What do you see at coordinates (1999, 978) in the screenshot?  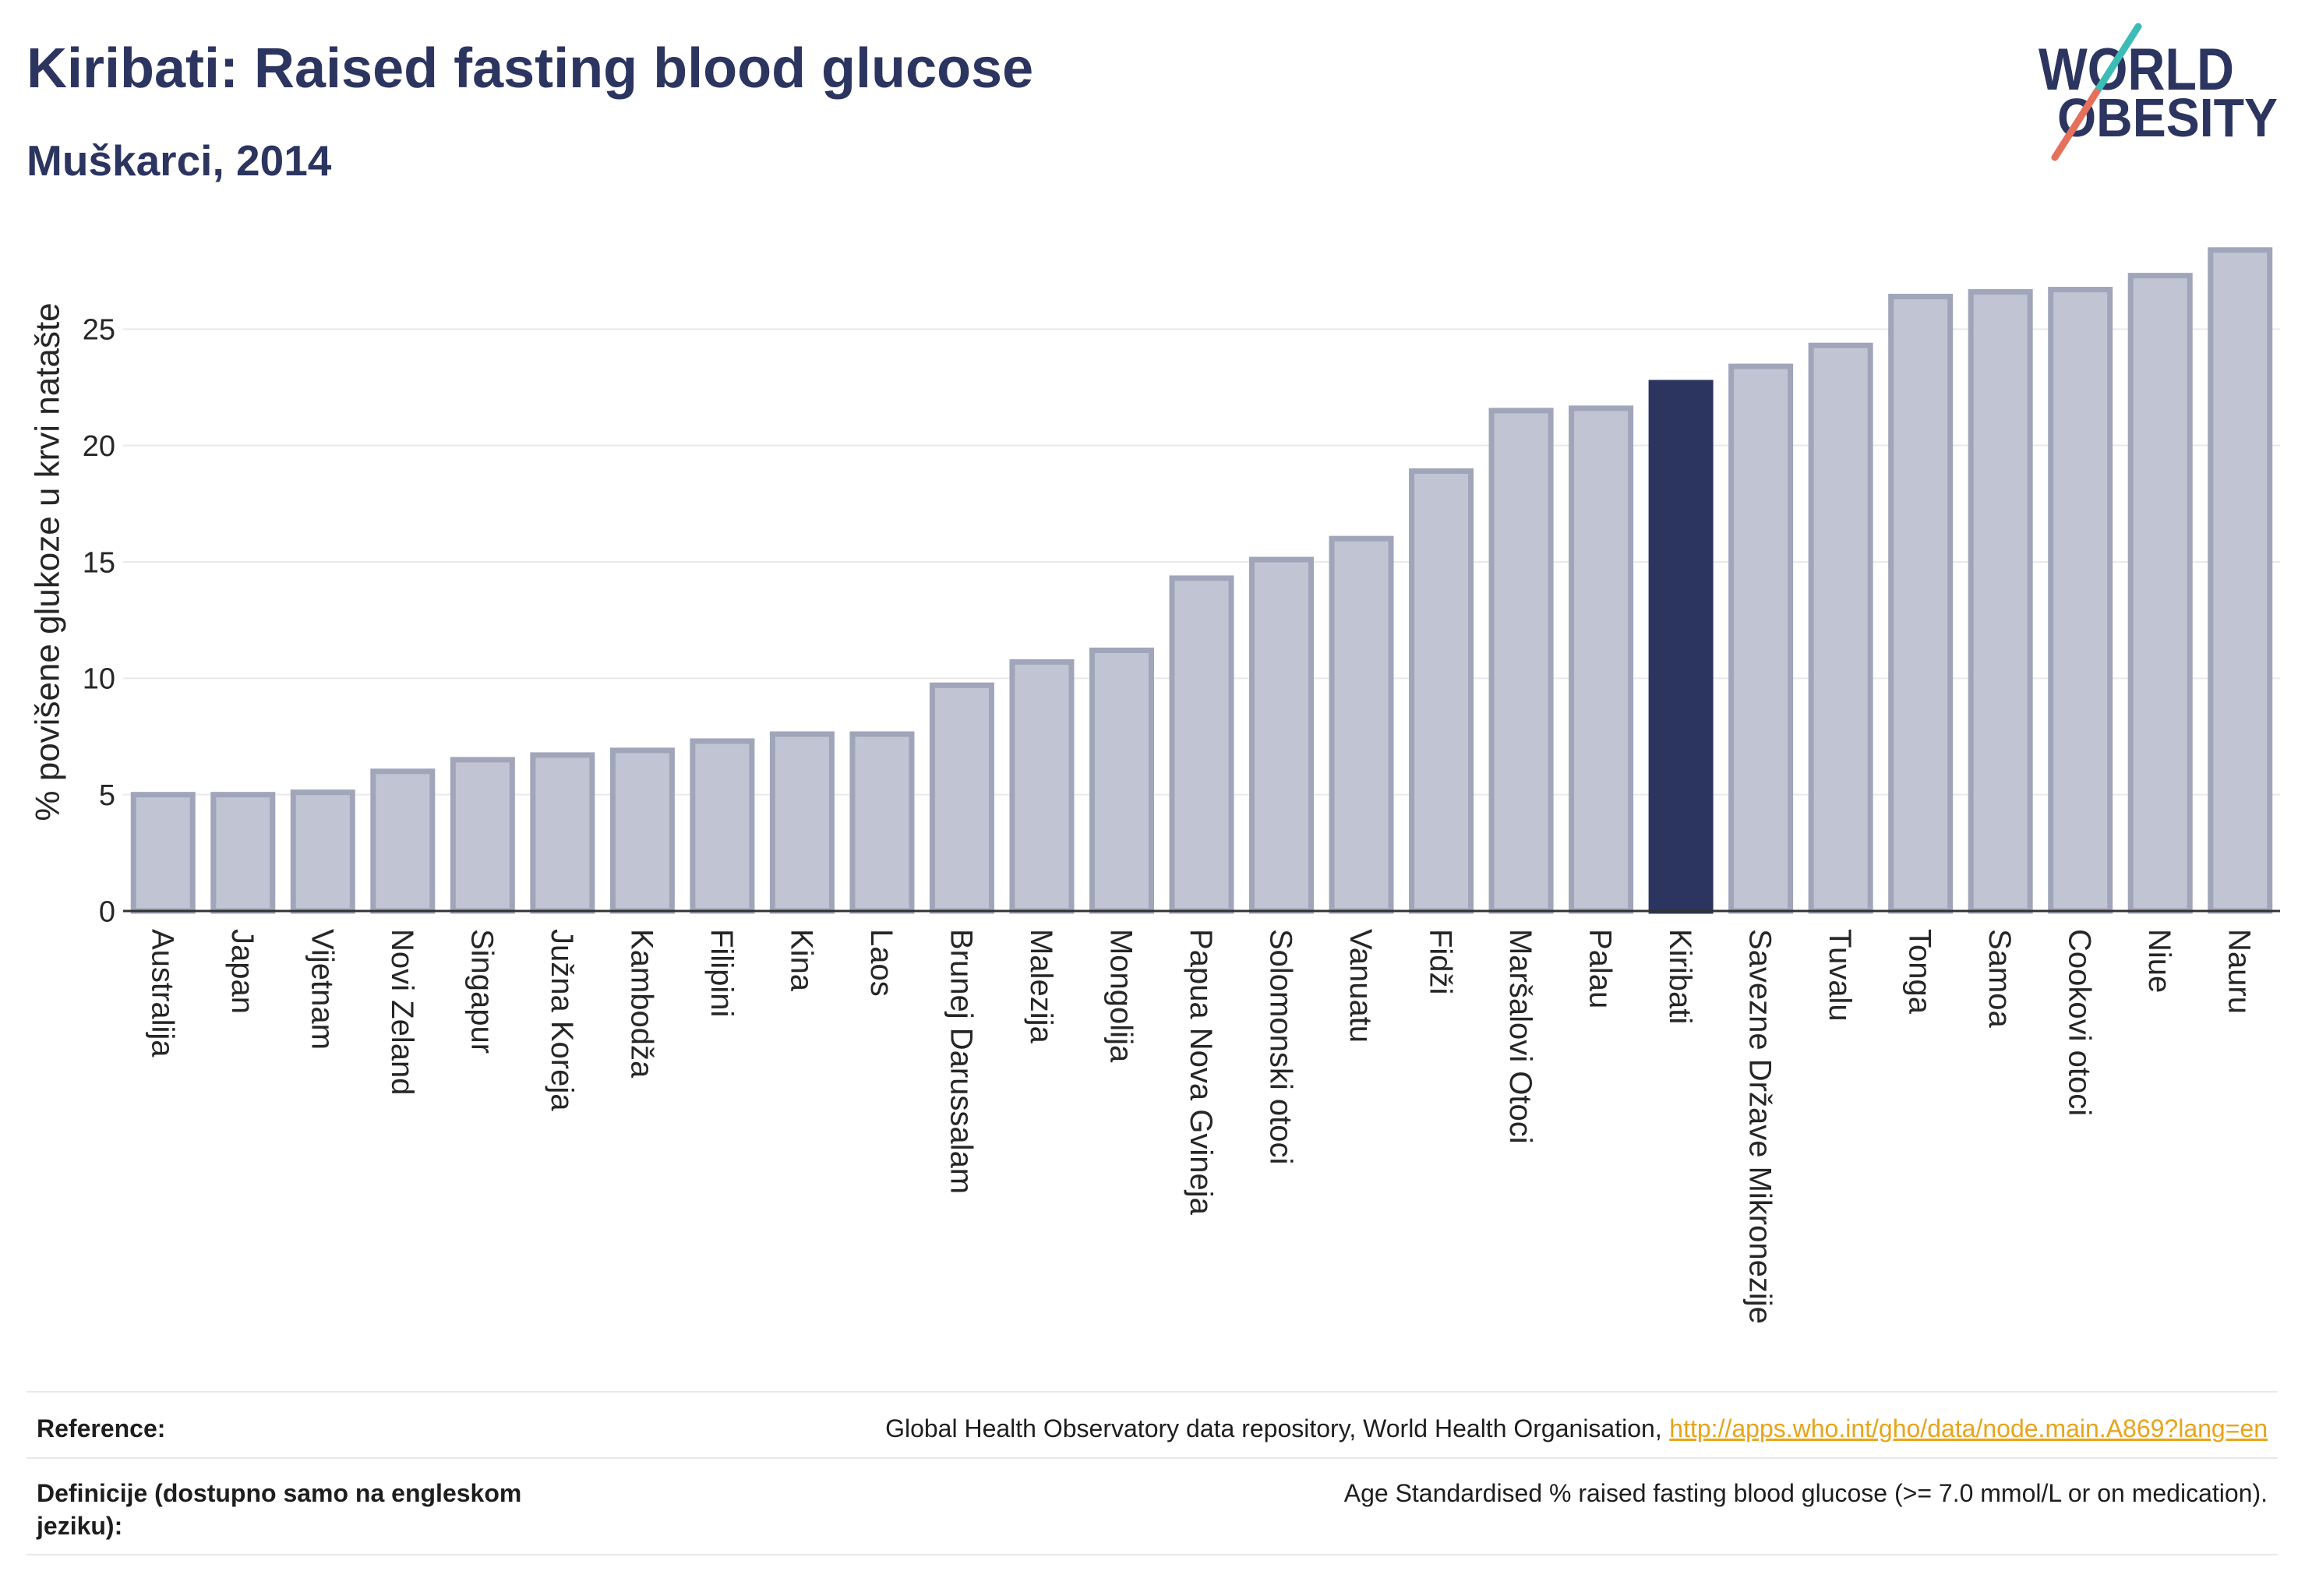 I see `x-tick-label: Samoa` at bounding box center [1999, 978].